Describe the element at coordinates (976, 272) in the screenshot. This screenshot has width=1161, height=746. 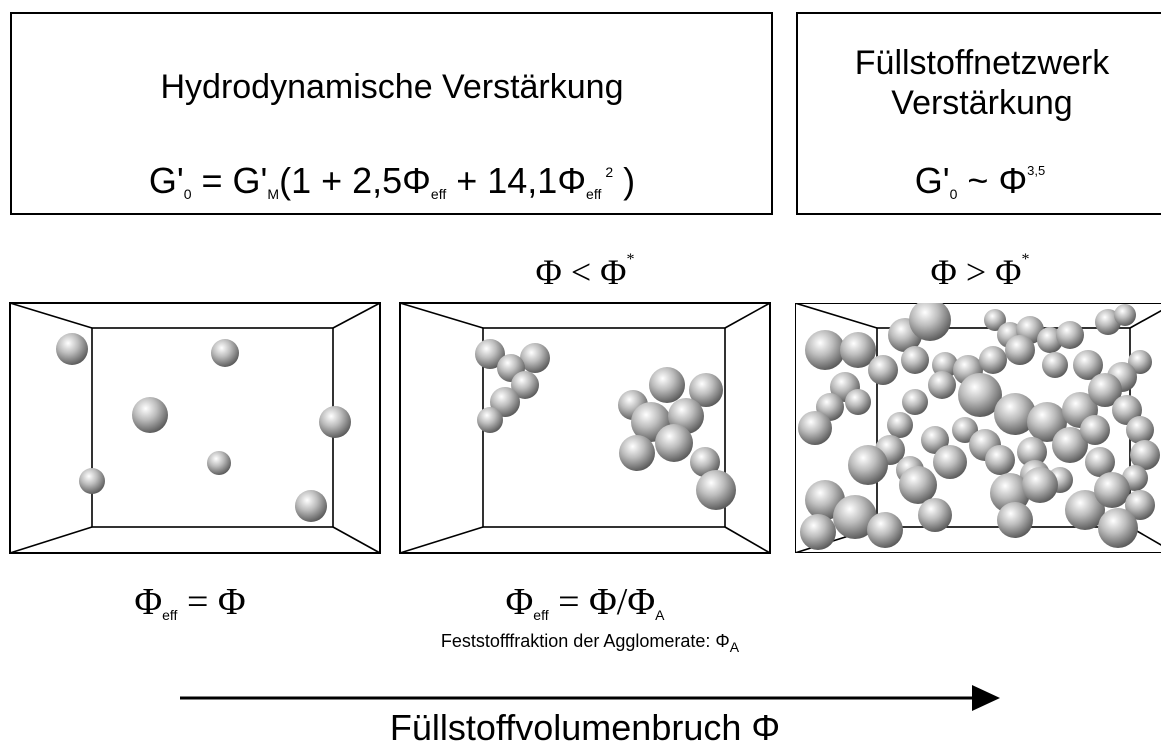
I see `condition-part: Φ > Φ` at that location.